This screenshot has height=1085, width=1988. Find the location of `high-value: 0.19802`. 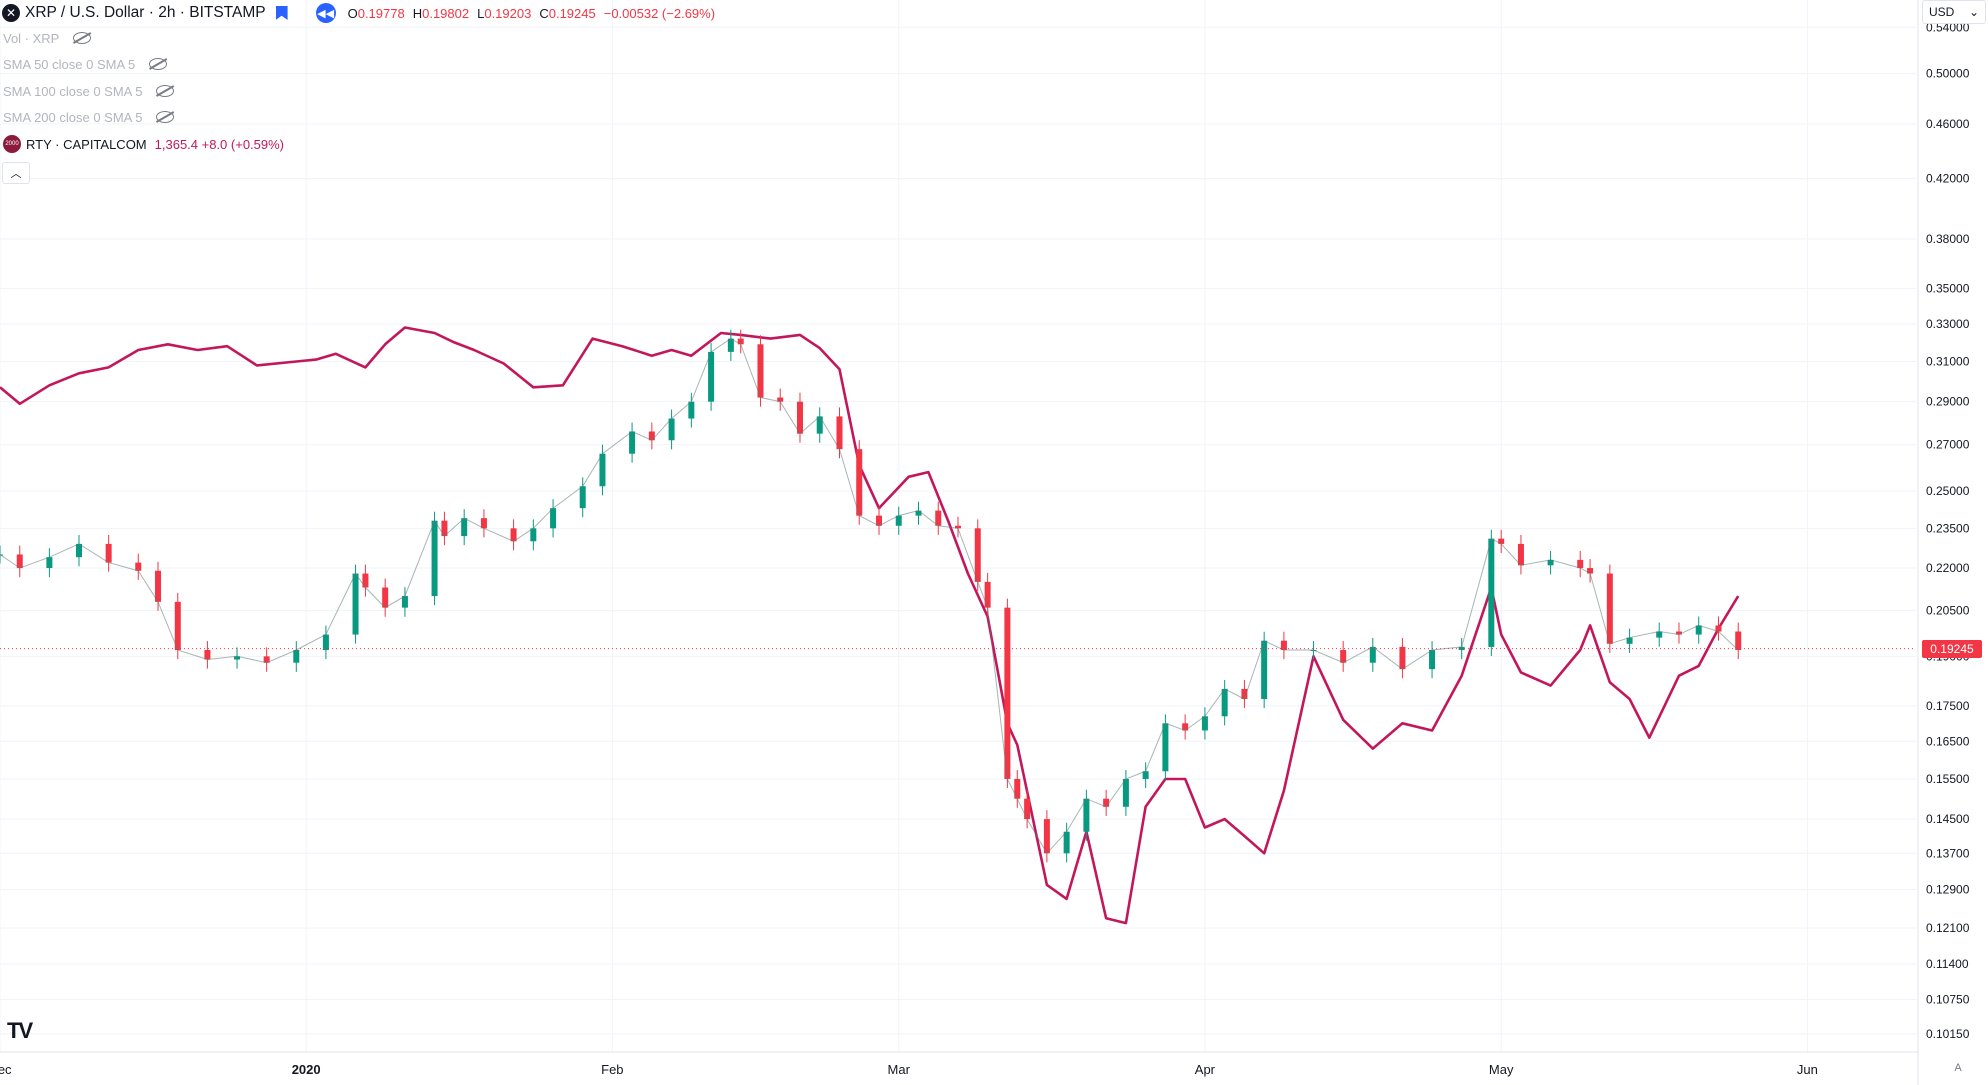

high-value: 0.19802 is located at coordinates (446, 13).